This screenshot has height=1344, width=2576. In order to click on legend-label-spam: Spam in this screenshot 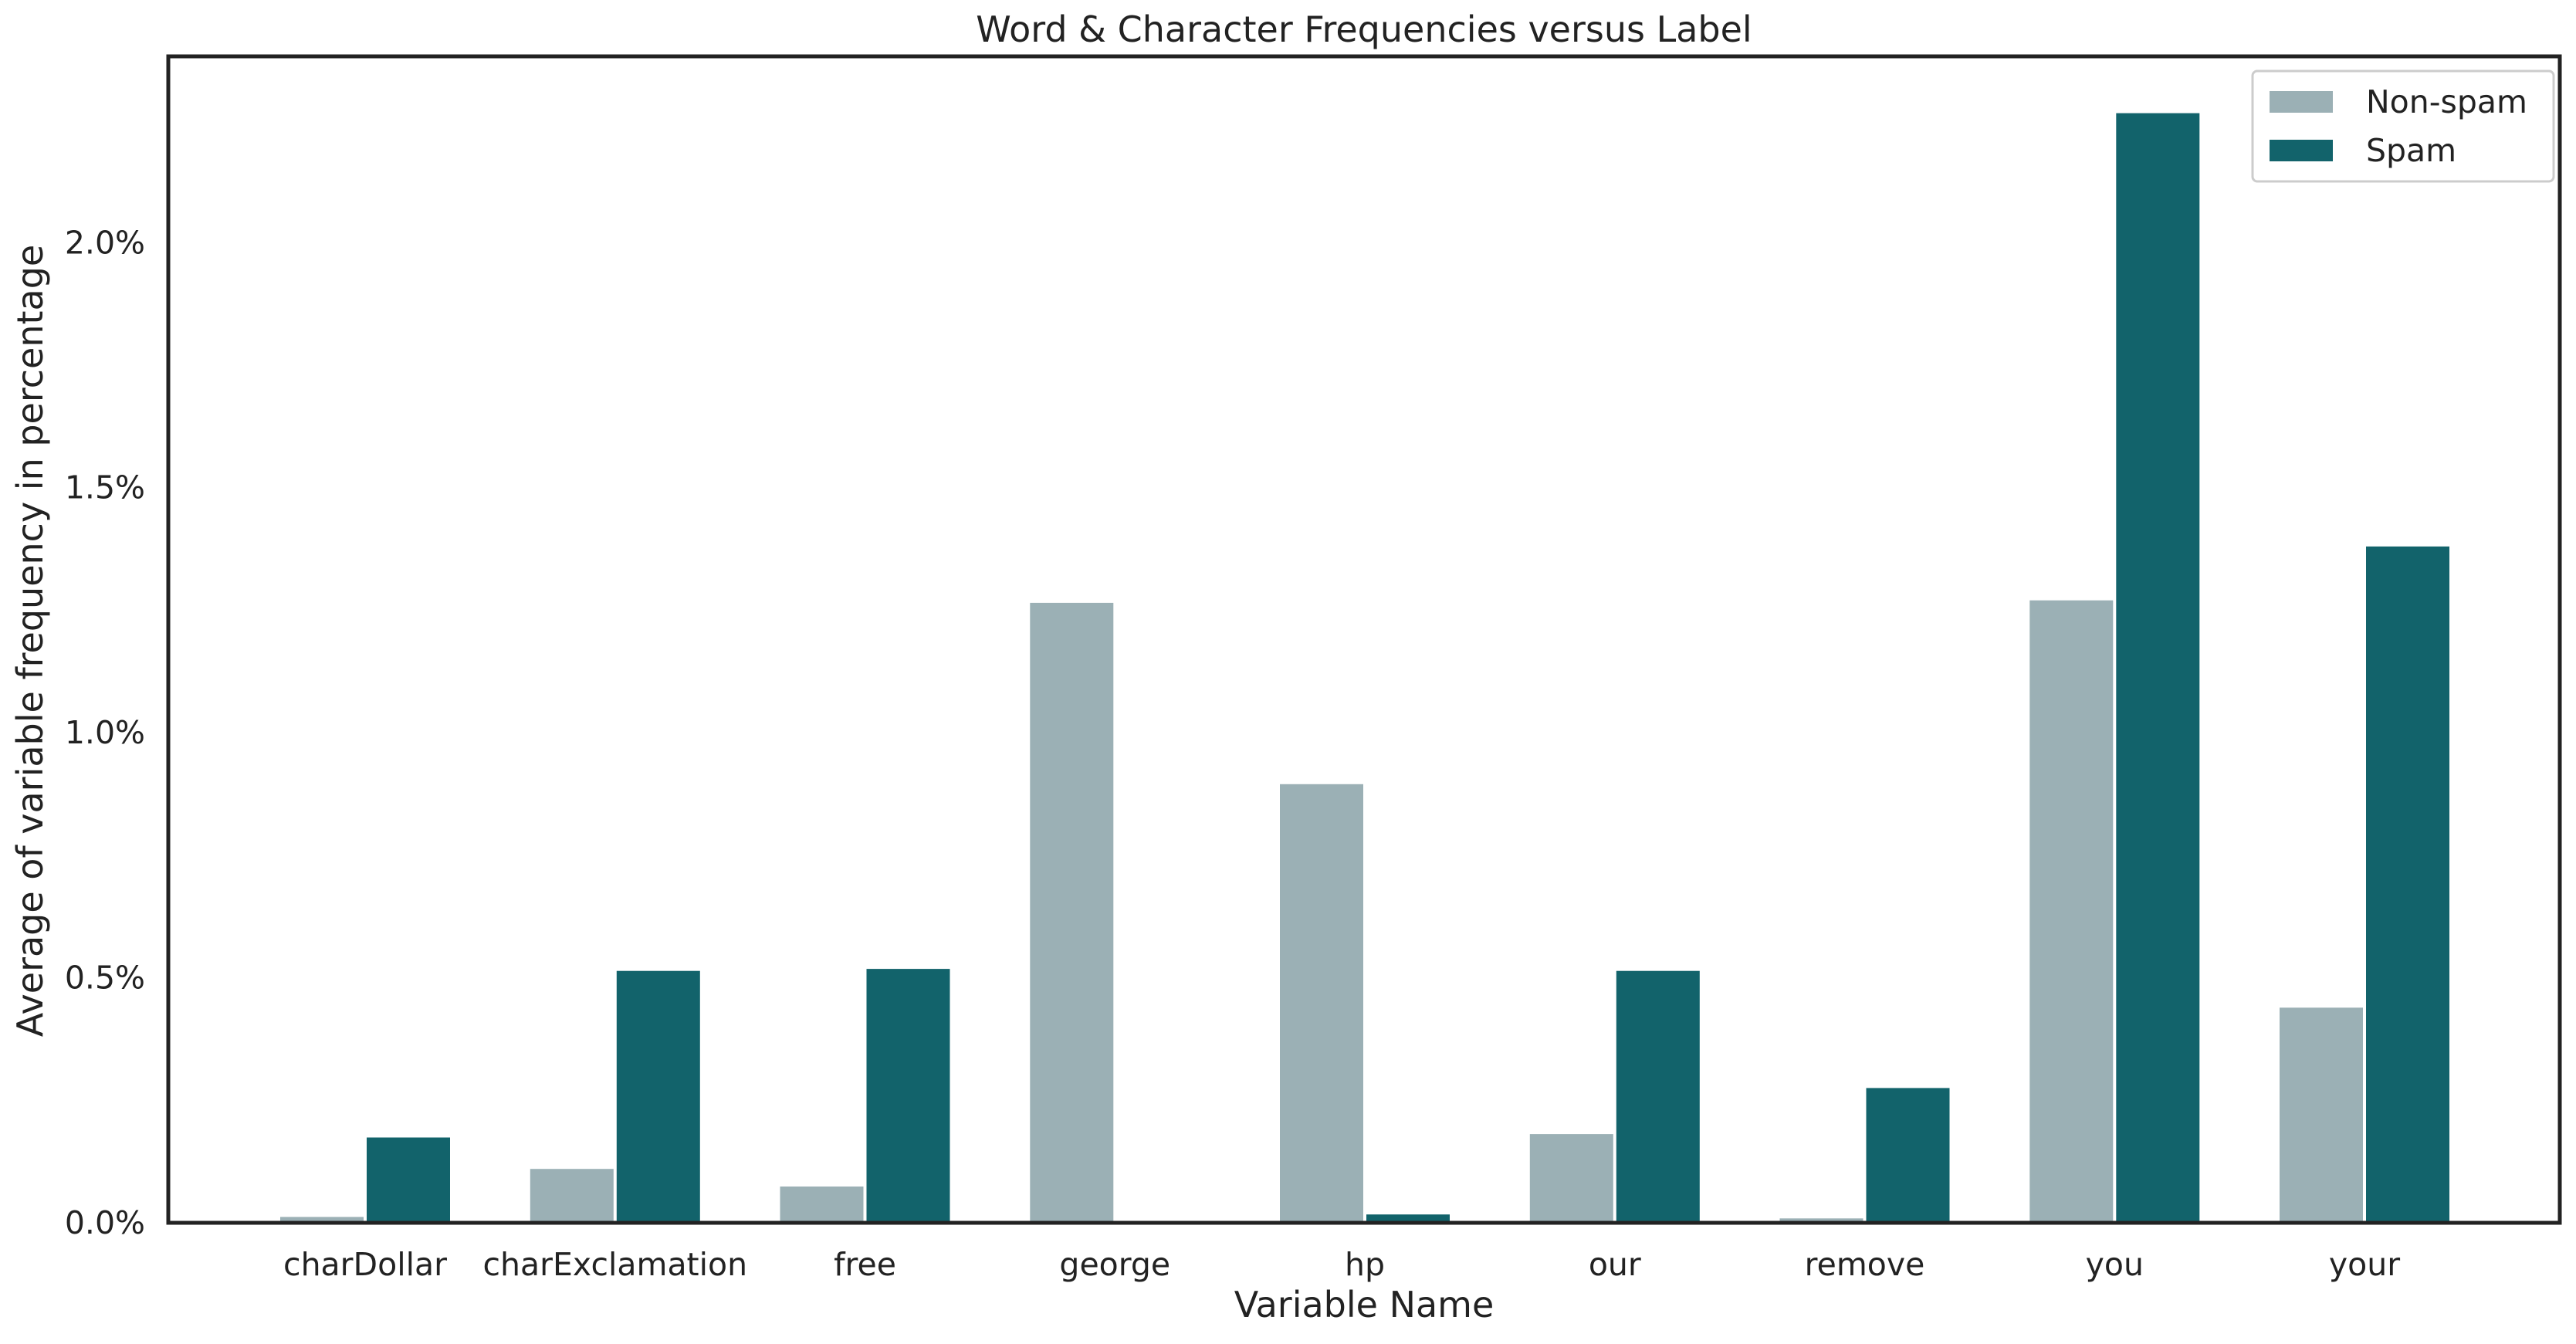, I will do `click(2411, 150)`.